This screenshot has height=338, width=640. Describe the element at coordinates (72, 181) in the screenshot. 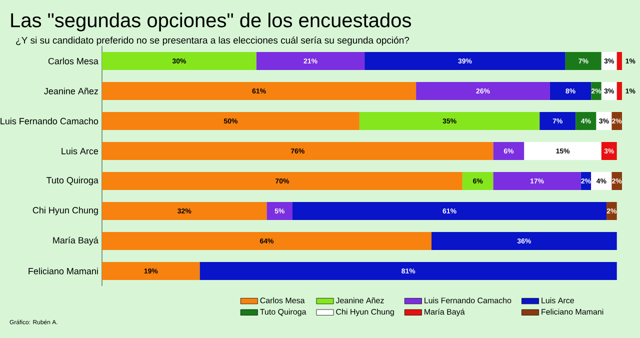

I see `y-tick-label: Tuto Quiroga` at that location.